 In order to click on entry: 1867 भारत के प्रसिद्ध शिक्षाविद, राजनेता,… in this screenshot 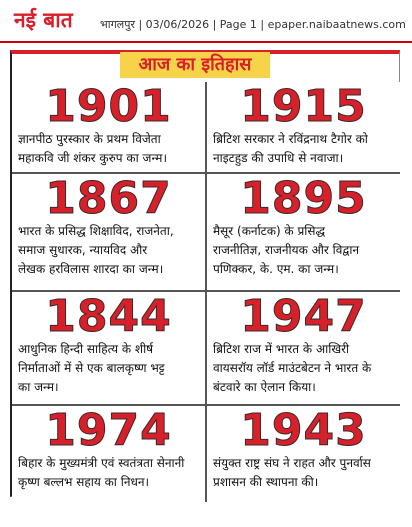, I will do `click(108, 232)`.